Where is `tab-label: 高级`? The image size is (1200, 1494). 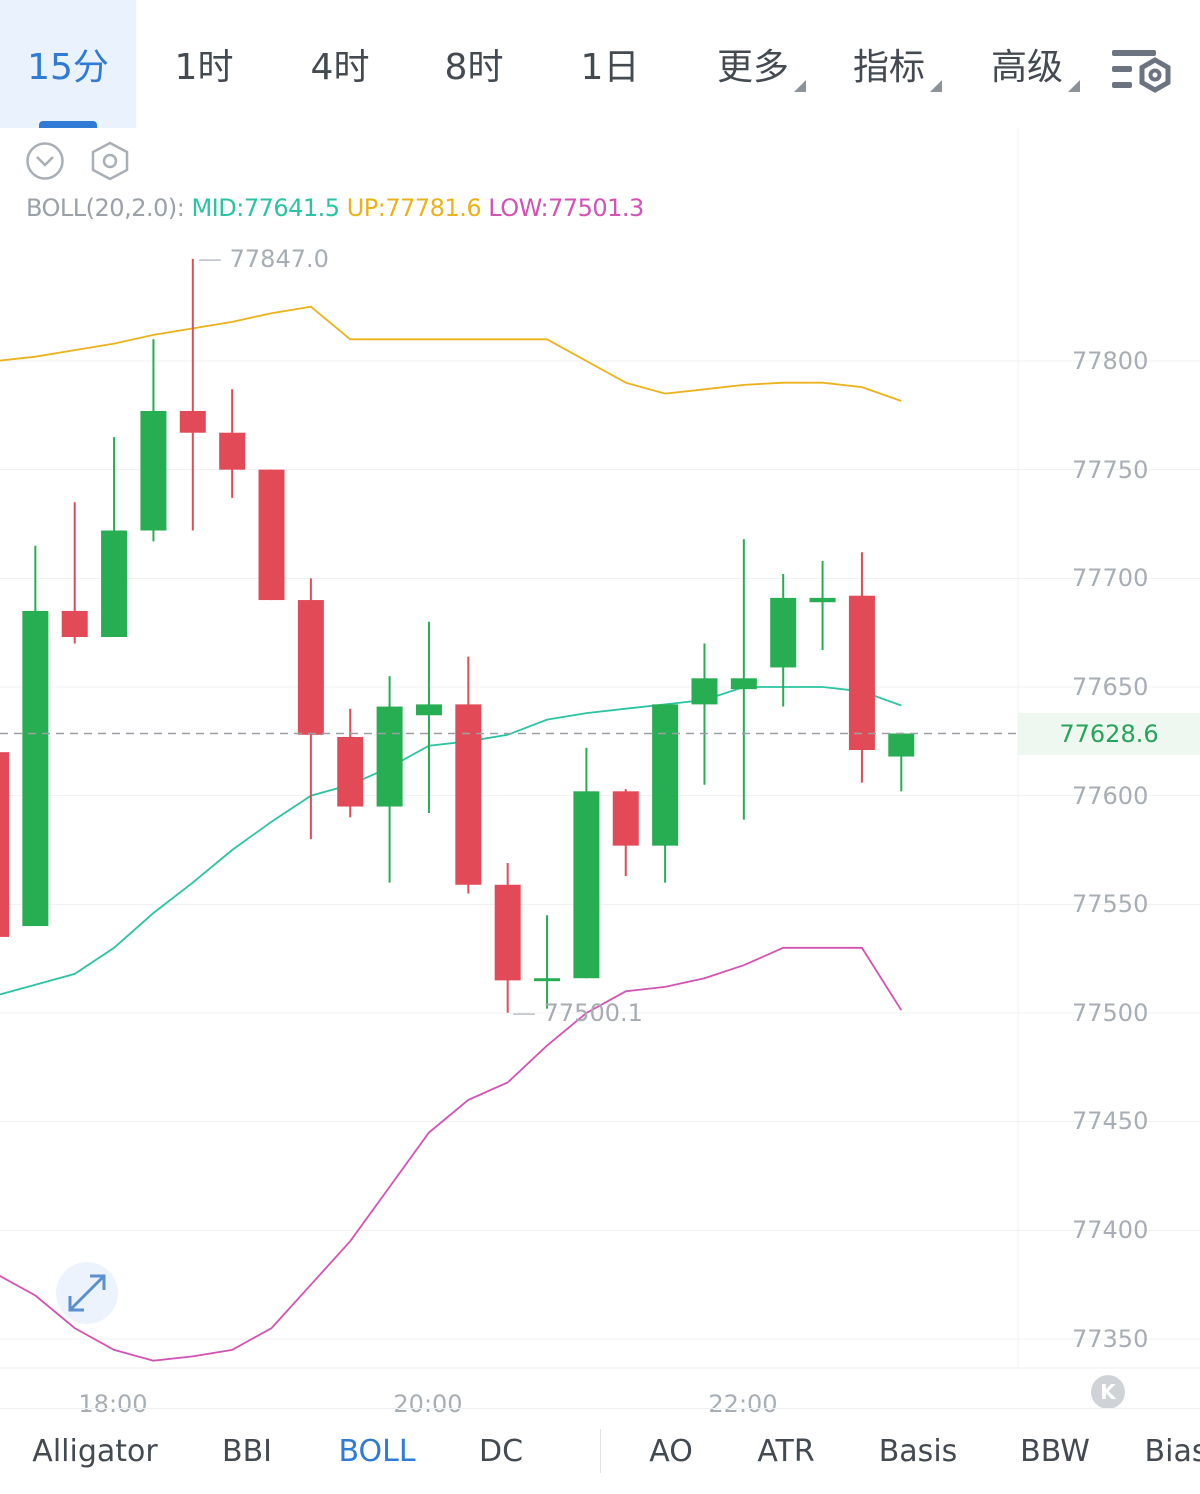 tab-label: 高级 is located at coordinates (1026, 67).